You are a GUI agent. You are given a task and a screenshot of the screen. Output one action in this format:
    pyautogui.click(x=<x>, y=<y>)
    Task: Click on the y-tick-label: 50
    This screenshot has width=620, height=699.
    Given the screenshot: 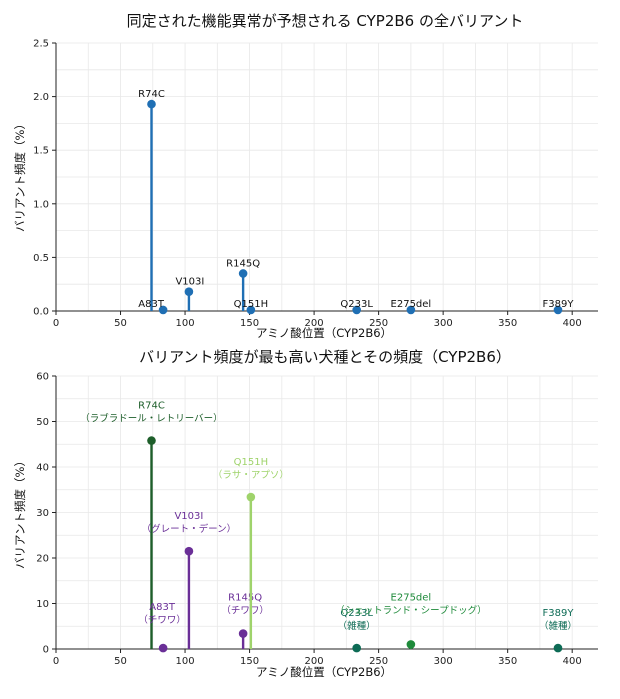 What is the action you would take?
    pyautogui.click(x=42, y=422)
    